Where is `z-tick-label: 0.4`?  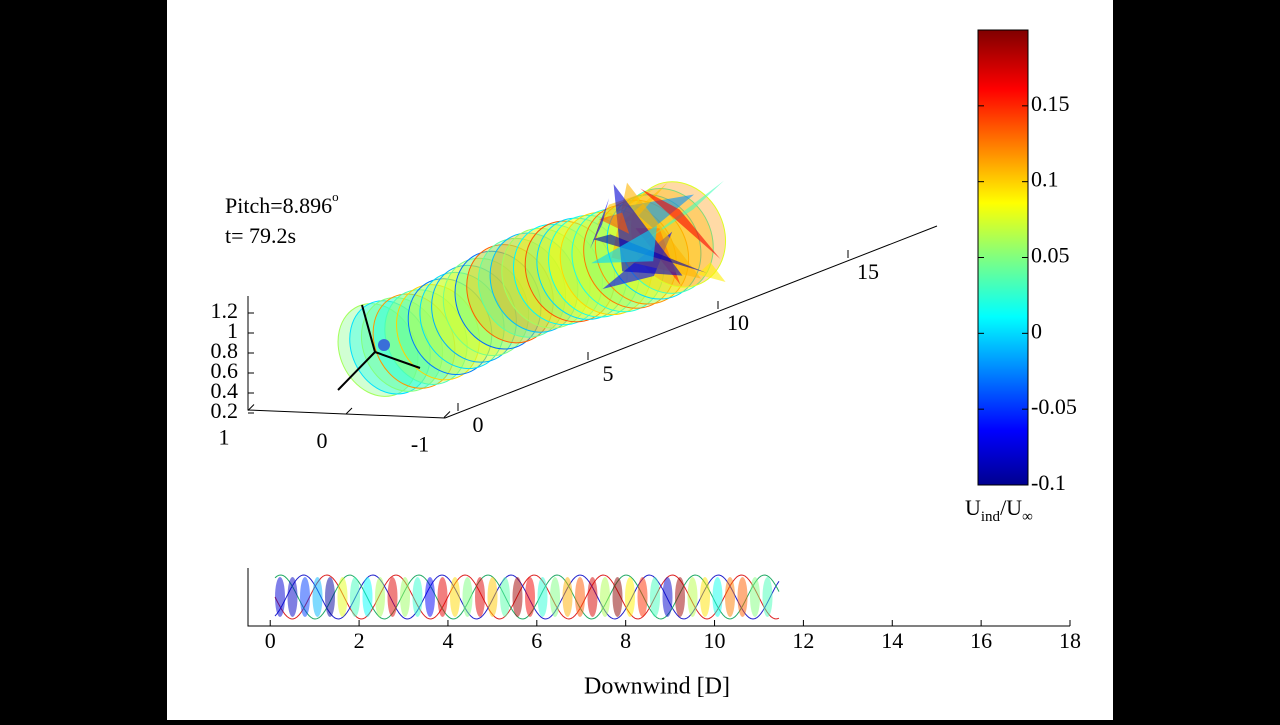
z-tick-label: 0.4 is located at coordinates (225, 390).